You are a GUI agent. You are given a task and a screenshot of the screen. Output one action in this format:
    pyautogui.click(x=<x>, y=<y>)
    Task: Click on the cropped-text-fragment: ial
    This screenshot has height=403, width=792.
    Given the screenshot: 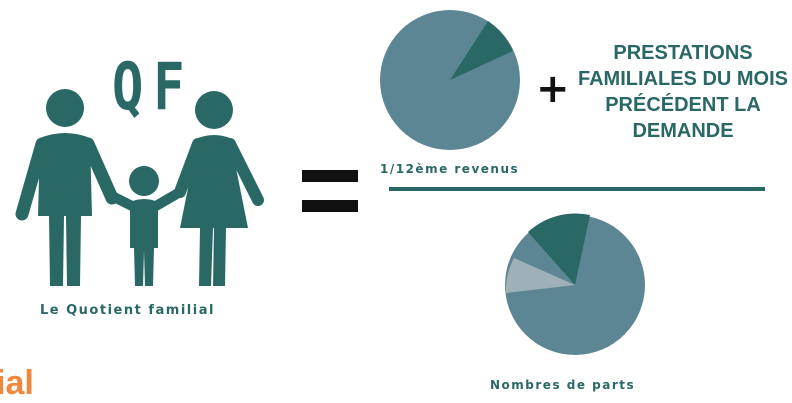 What is the action you would take?
    pyautogui.click(x=17, y=383)
    